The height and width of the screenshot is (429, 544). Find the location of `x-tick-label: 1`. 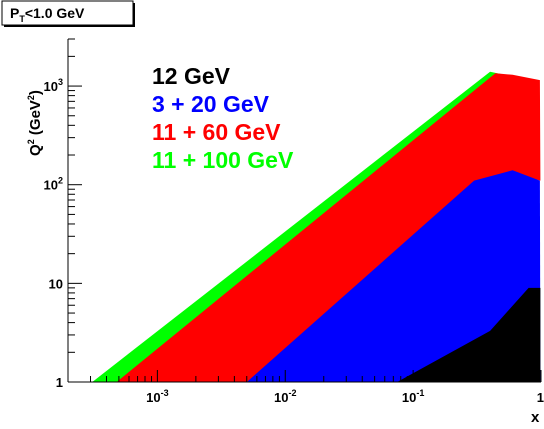

x-tick-label: 1 is located at coordinates (540, 397).